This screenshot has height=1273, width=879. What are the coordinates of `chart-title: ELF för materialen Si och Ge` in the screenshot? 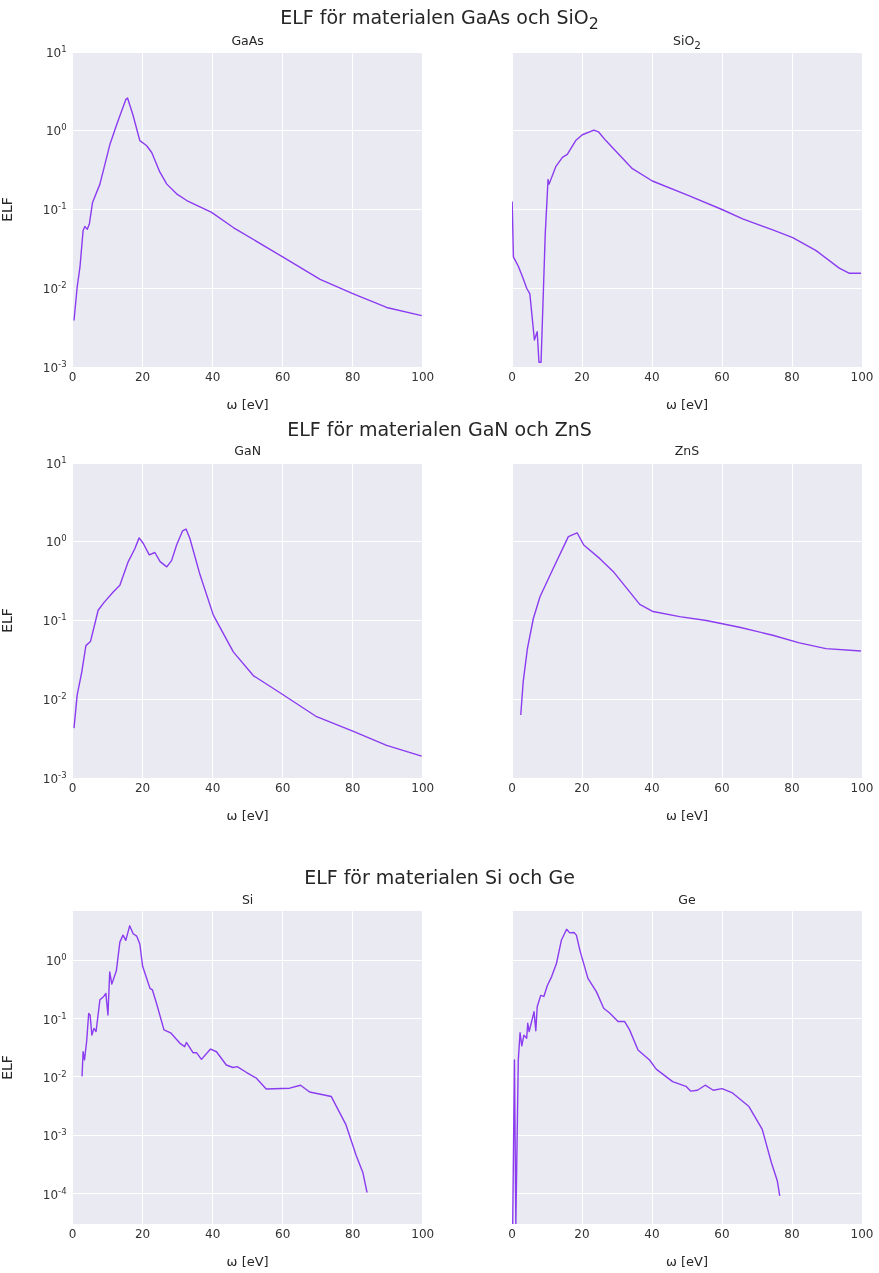 It's located at (439, 877).